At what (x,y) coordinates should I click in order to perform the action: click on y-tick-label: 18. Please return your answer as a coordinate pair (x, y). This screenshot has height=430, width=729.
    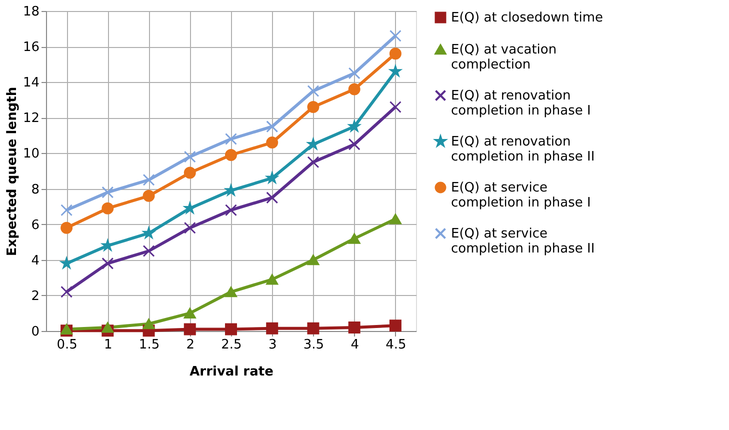
    Looking at the image, I should click on (31, 12).